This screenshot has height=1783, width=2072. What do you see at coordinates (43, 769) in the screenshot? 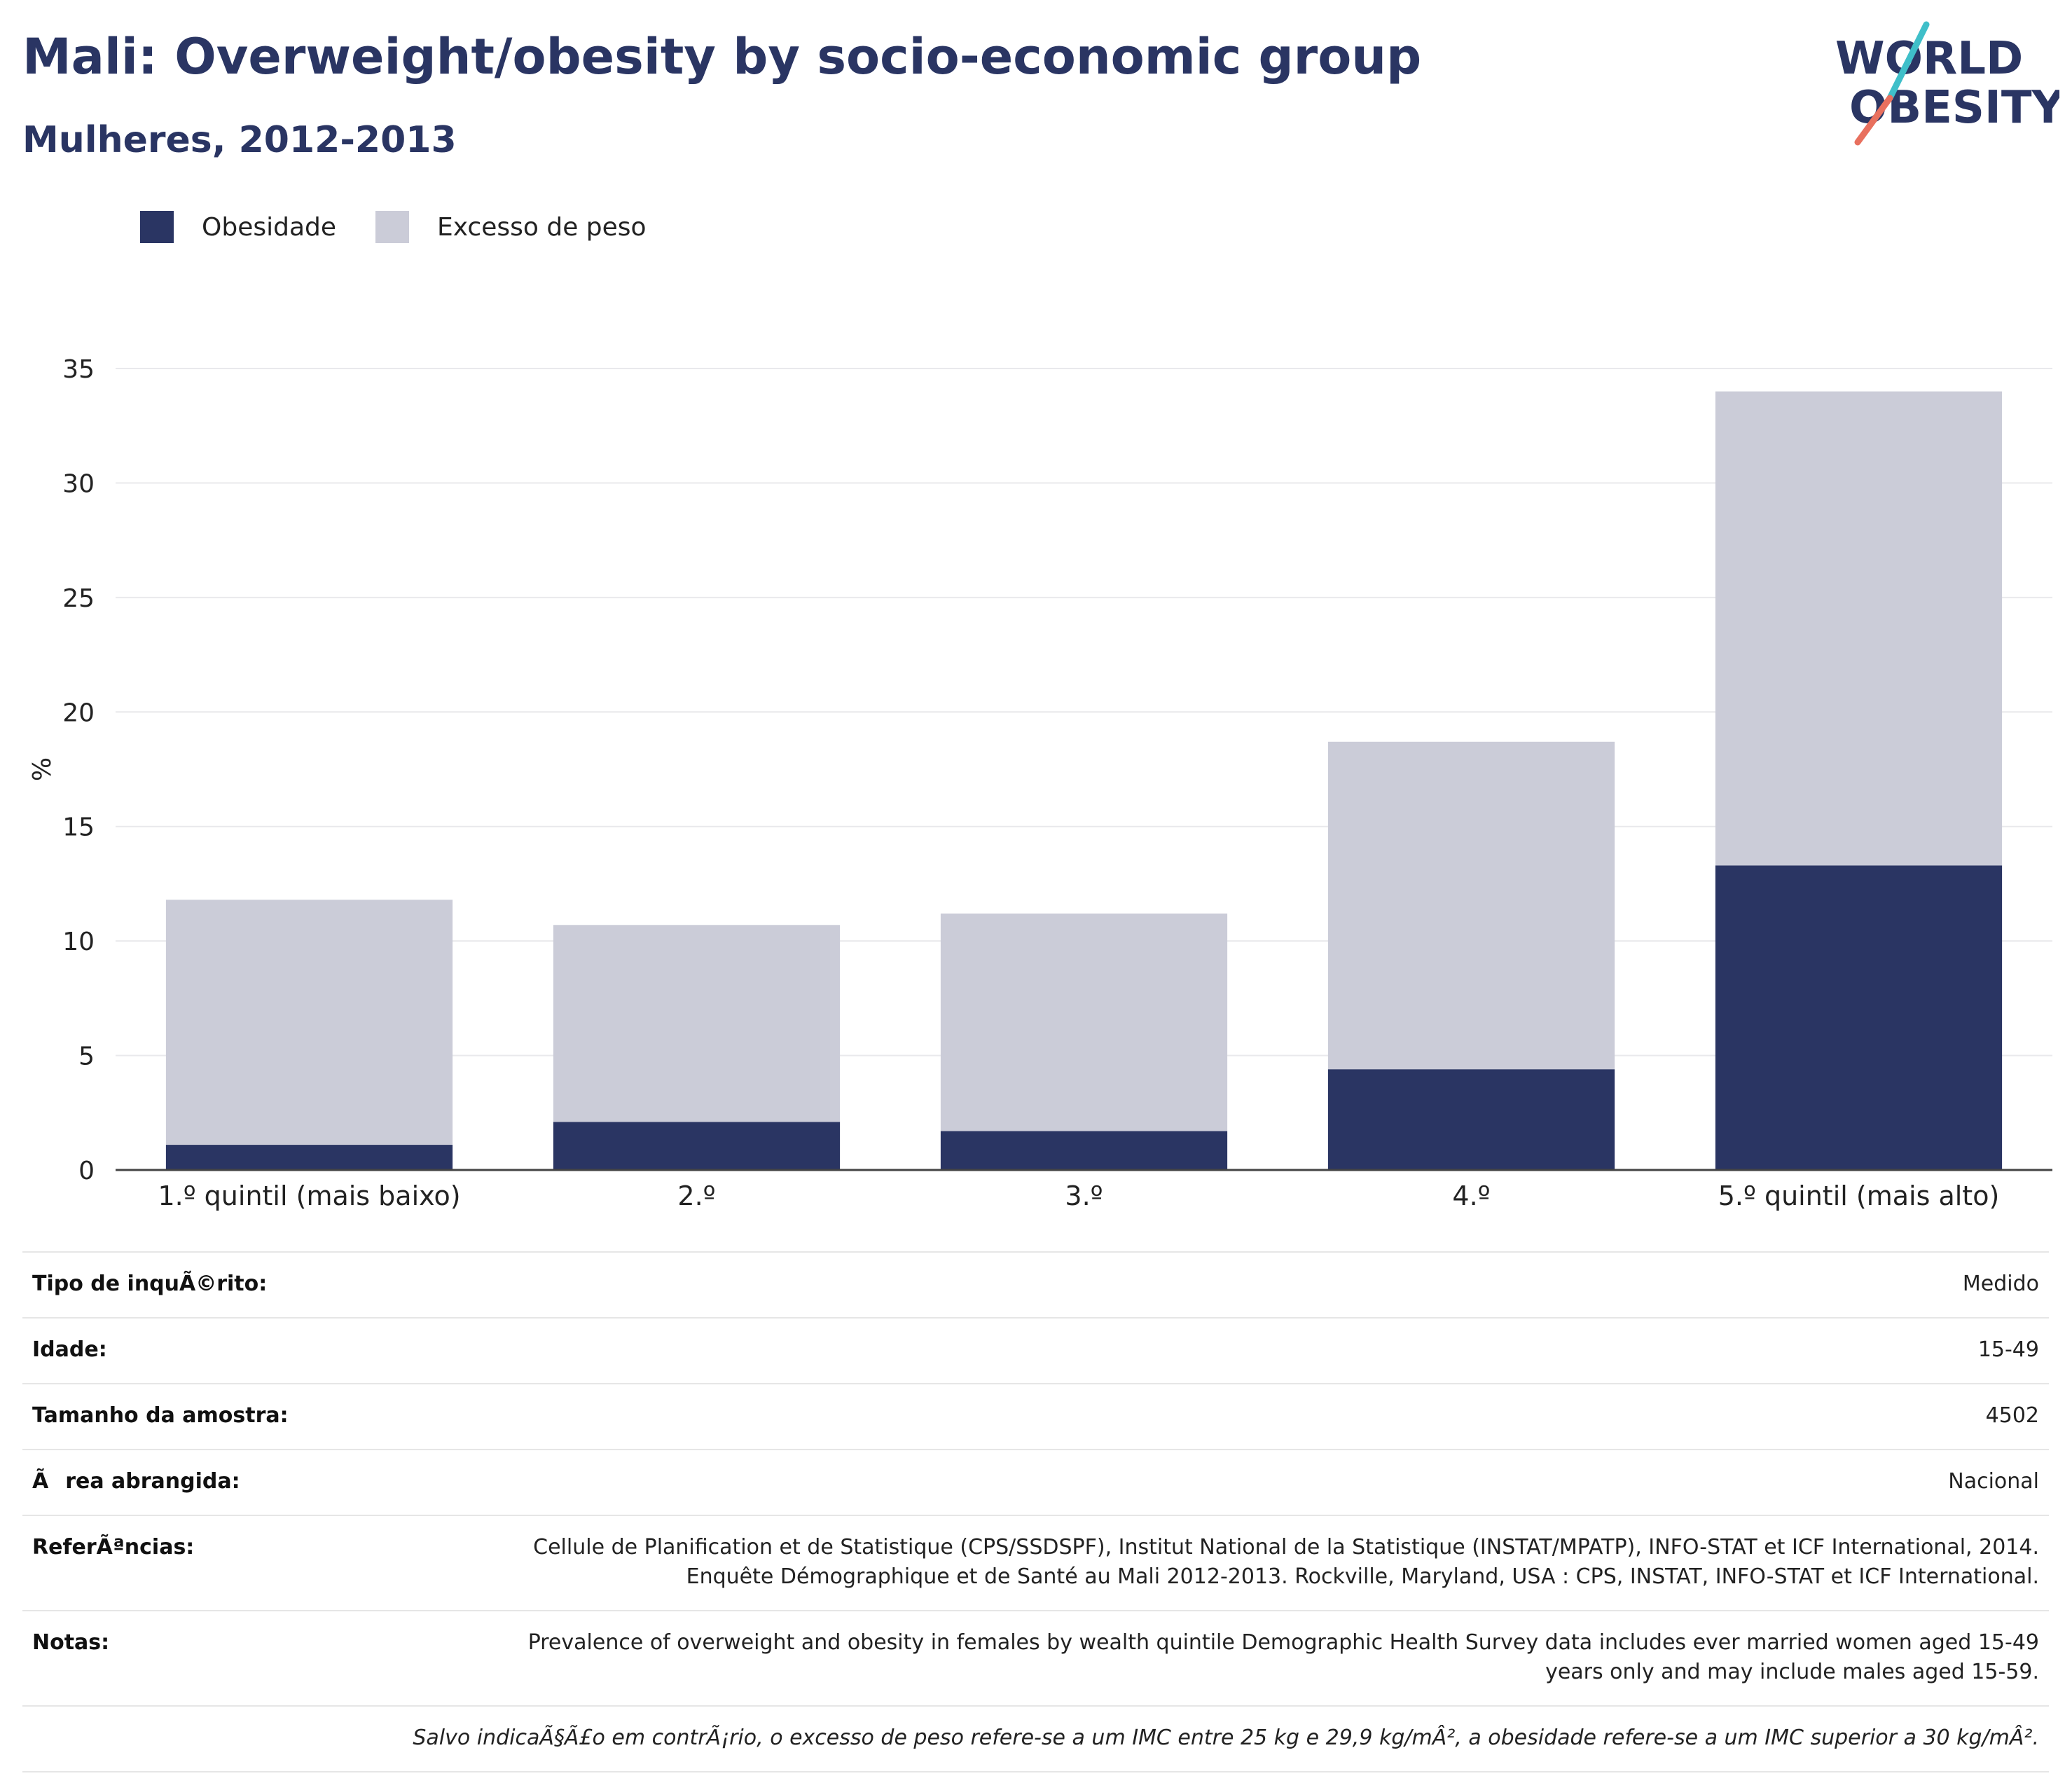
I see `y-axis-label: %` at bounding box center [43, 769].